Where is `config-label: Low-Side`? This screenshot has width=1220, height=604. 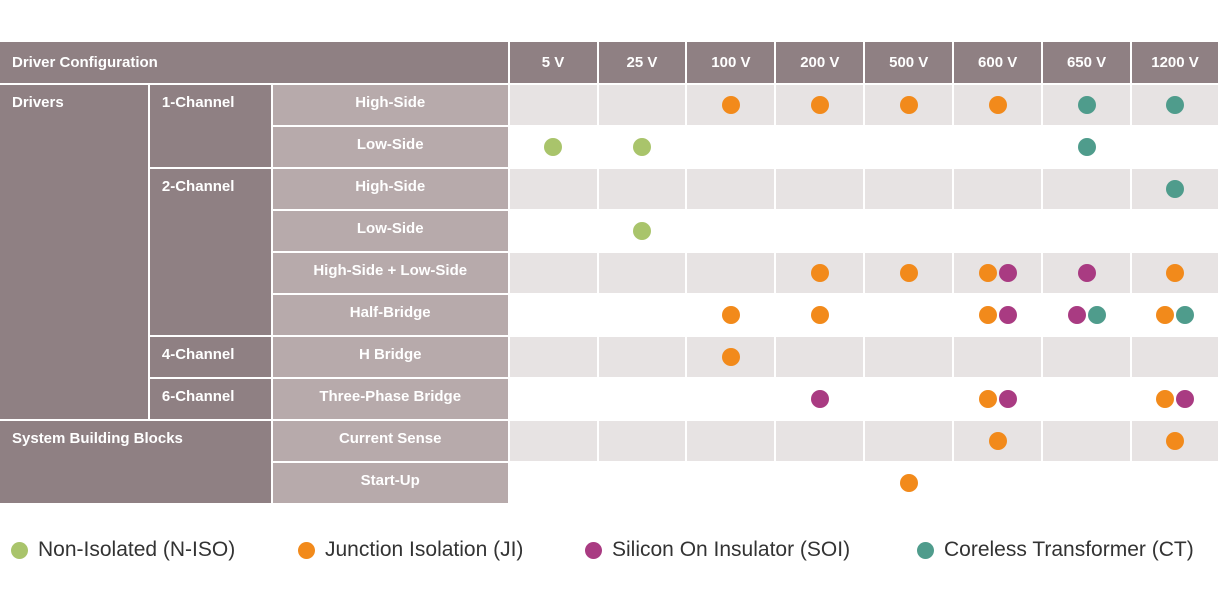
config-label: Low-Side is located at coordinates (390, 231).